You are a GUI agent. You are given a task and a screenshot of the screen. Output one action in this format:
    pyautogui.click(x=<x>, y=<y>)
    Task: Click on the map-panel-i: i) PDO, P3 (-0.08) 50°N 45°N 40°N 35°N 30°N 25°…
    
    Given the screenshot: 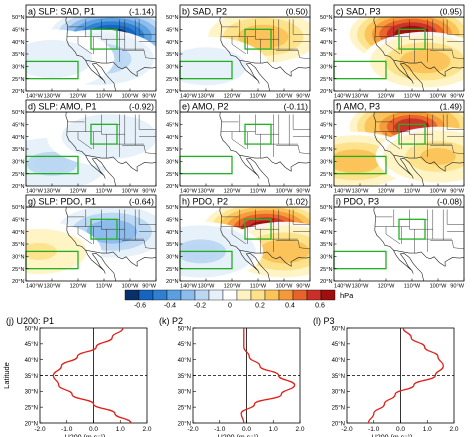 What is the action you would take?
    pyautogui.click(x=392, y=242)
    